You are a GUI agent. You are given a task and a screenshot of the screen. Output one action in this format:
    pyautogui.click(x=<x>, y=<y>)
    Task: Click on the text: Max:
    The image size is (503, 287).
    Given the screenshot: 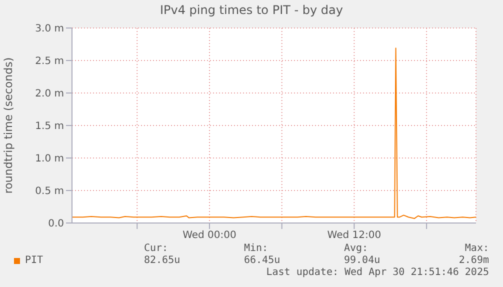 What is the action you would take?
    pyautogui.click(x=476, y=248)
    